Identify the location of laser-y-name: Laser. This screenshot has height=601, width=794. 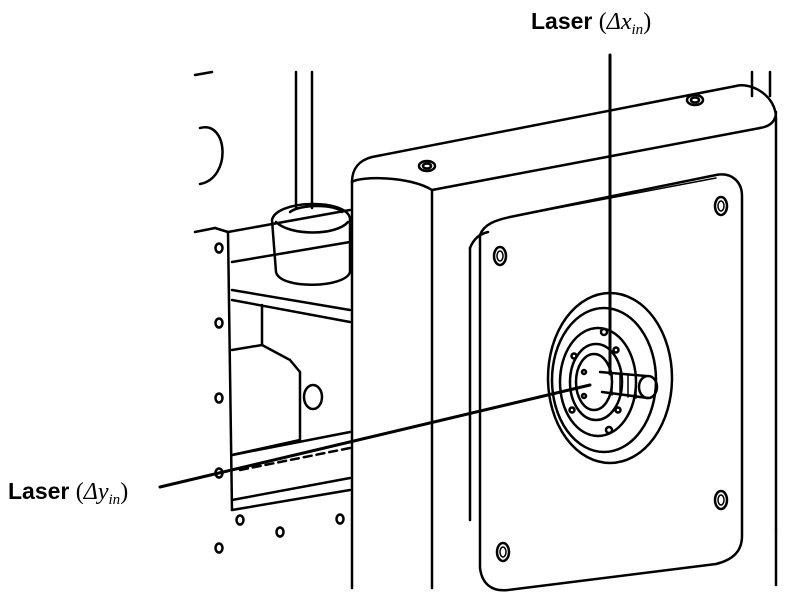
(39, 491).